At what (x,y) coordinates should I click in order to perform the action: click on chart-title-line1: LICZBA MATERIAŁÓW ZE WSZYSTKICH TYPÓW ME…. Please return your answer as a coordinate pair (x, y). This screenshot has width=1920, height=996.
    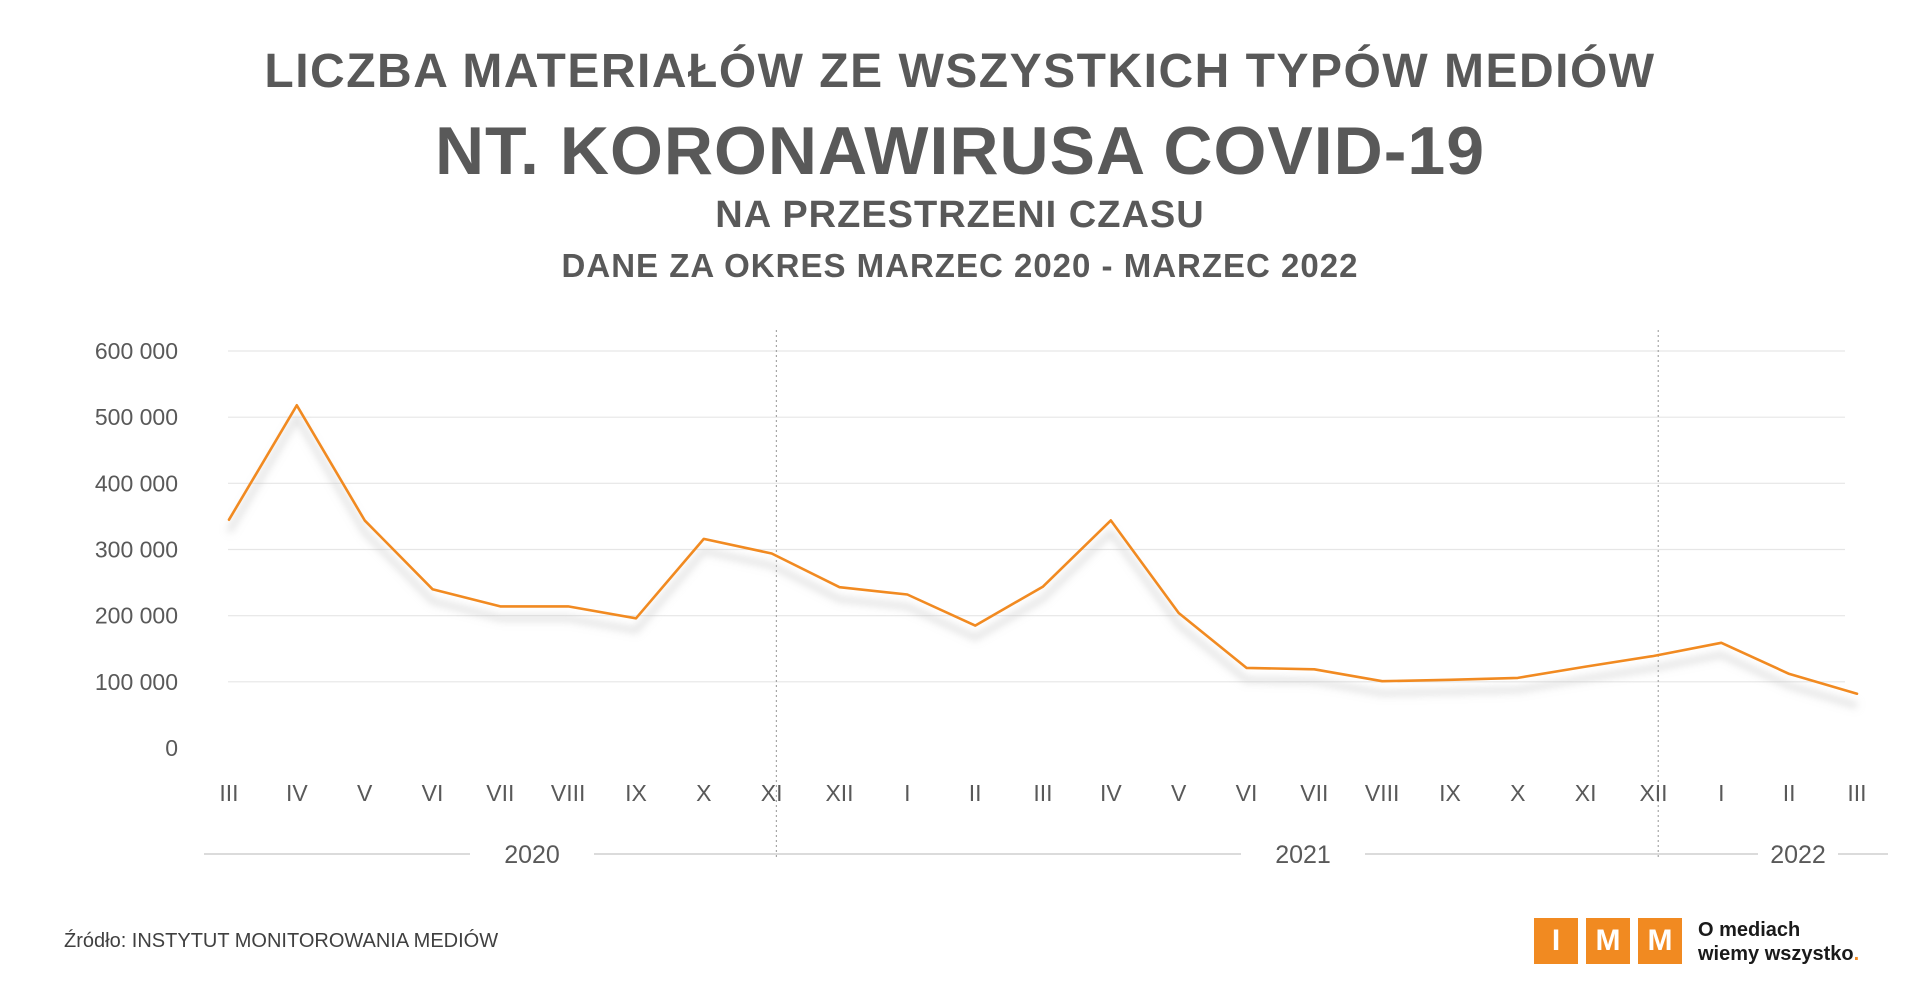
    Looking at the image, I should click on (960, 71).